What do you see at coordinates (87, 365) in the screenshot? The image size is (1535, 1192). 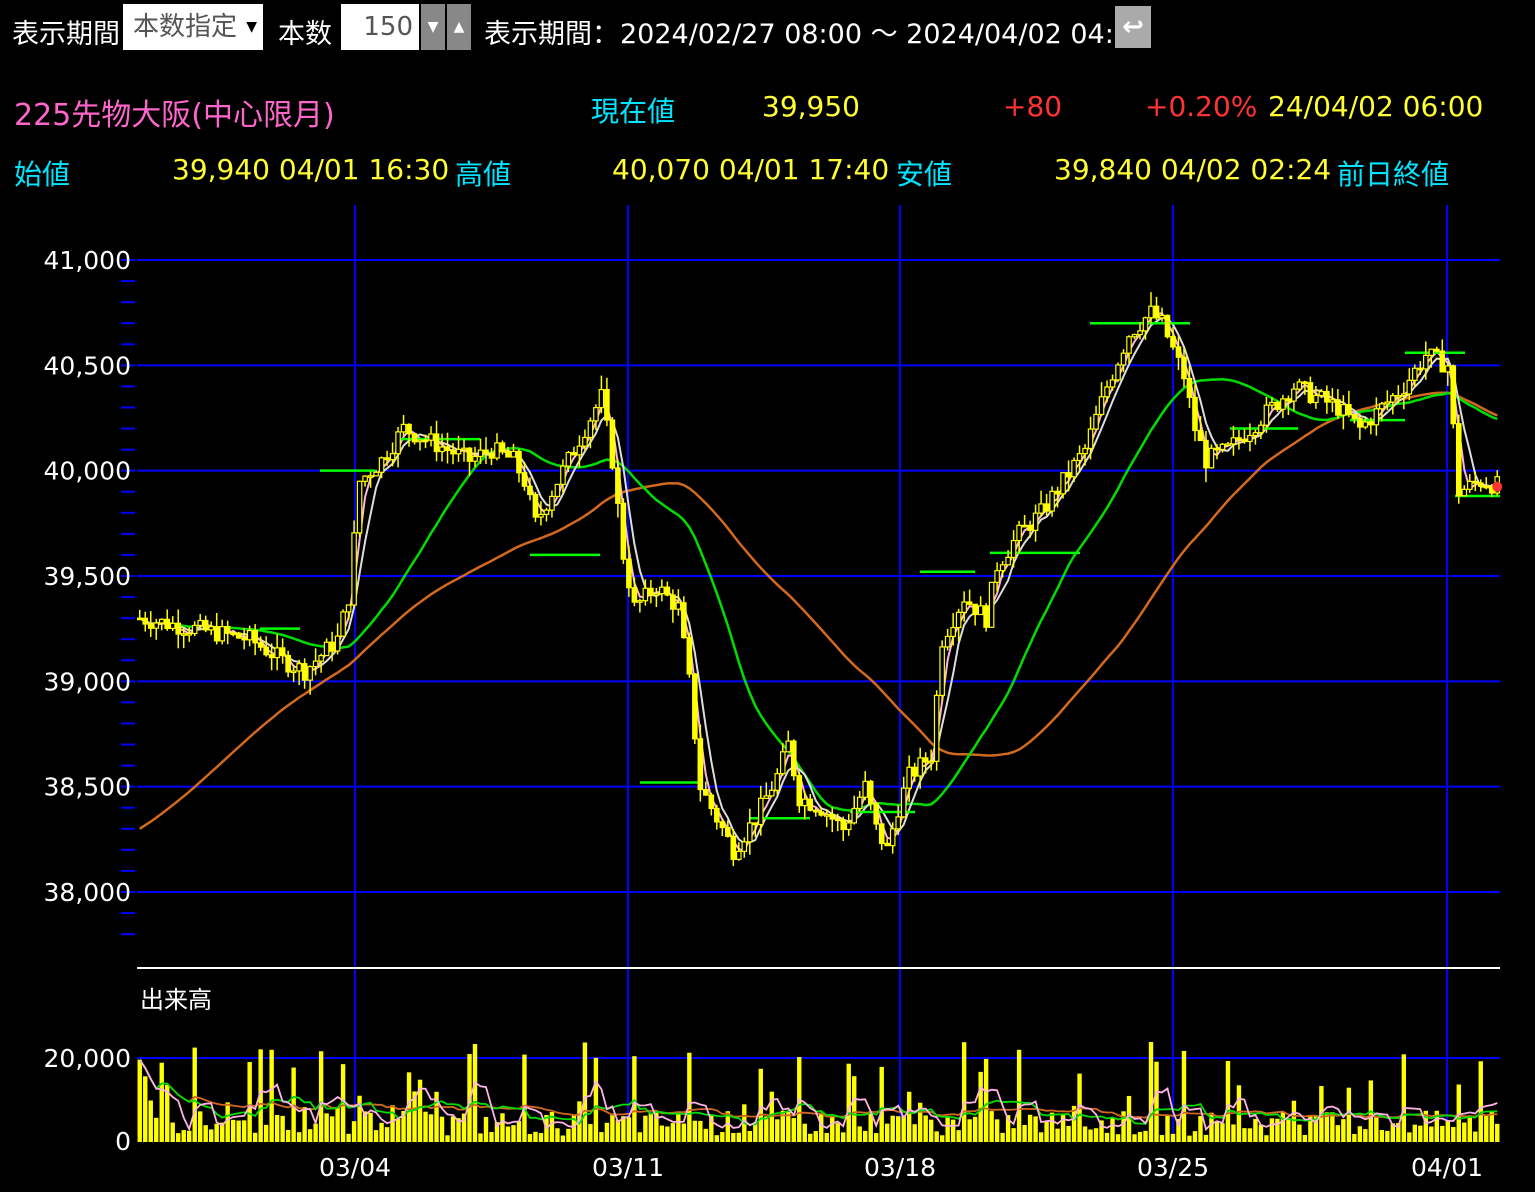 I see `y-tick-label: 40,500` at bounding box center [87, 365].